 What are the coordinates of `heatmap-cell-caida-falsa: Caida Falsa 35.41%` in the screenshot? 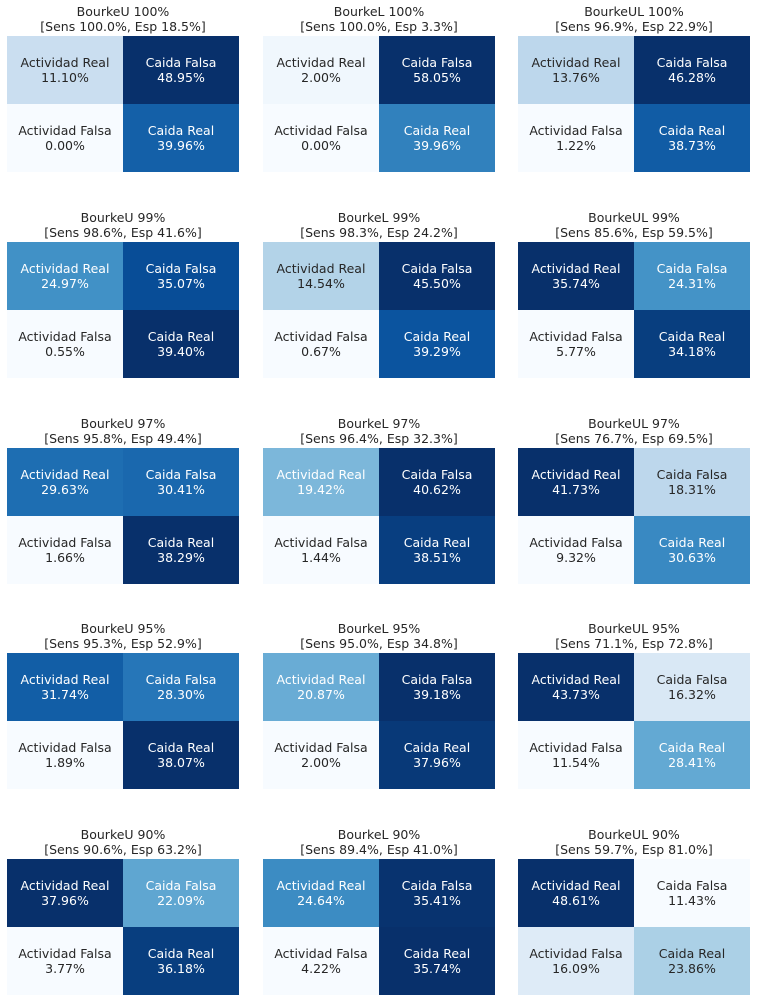 It's located at (437, 893).